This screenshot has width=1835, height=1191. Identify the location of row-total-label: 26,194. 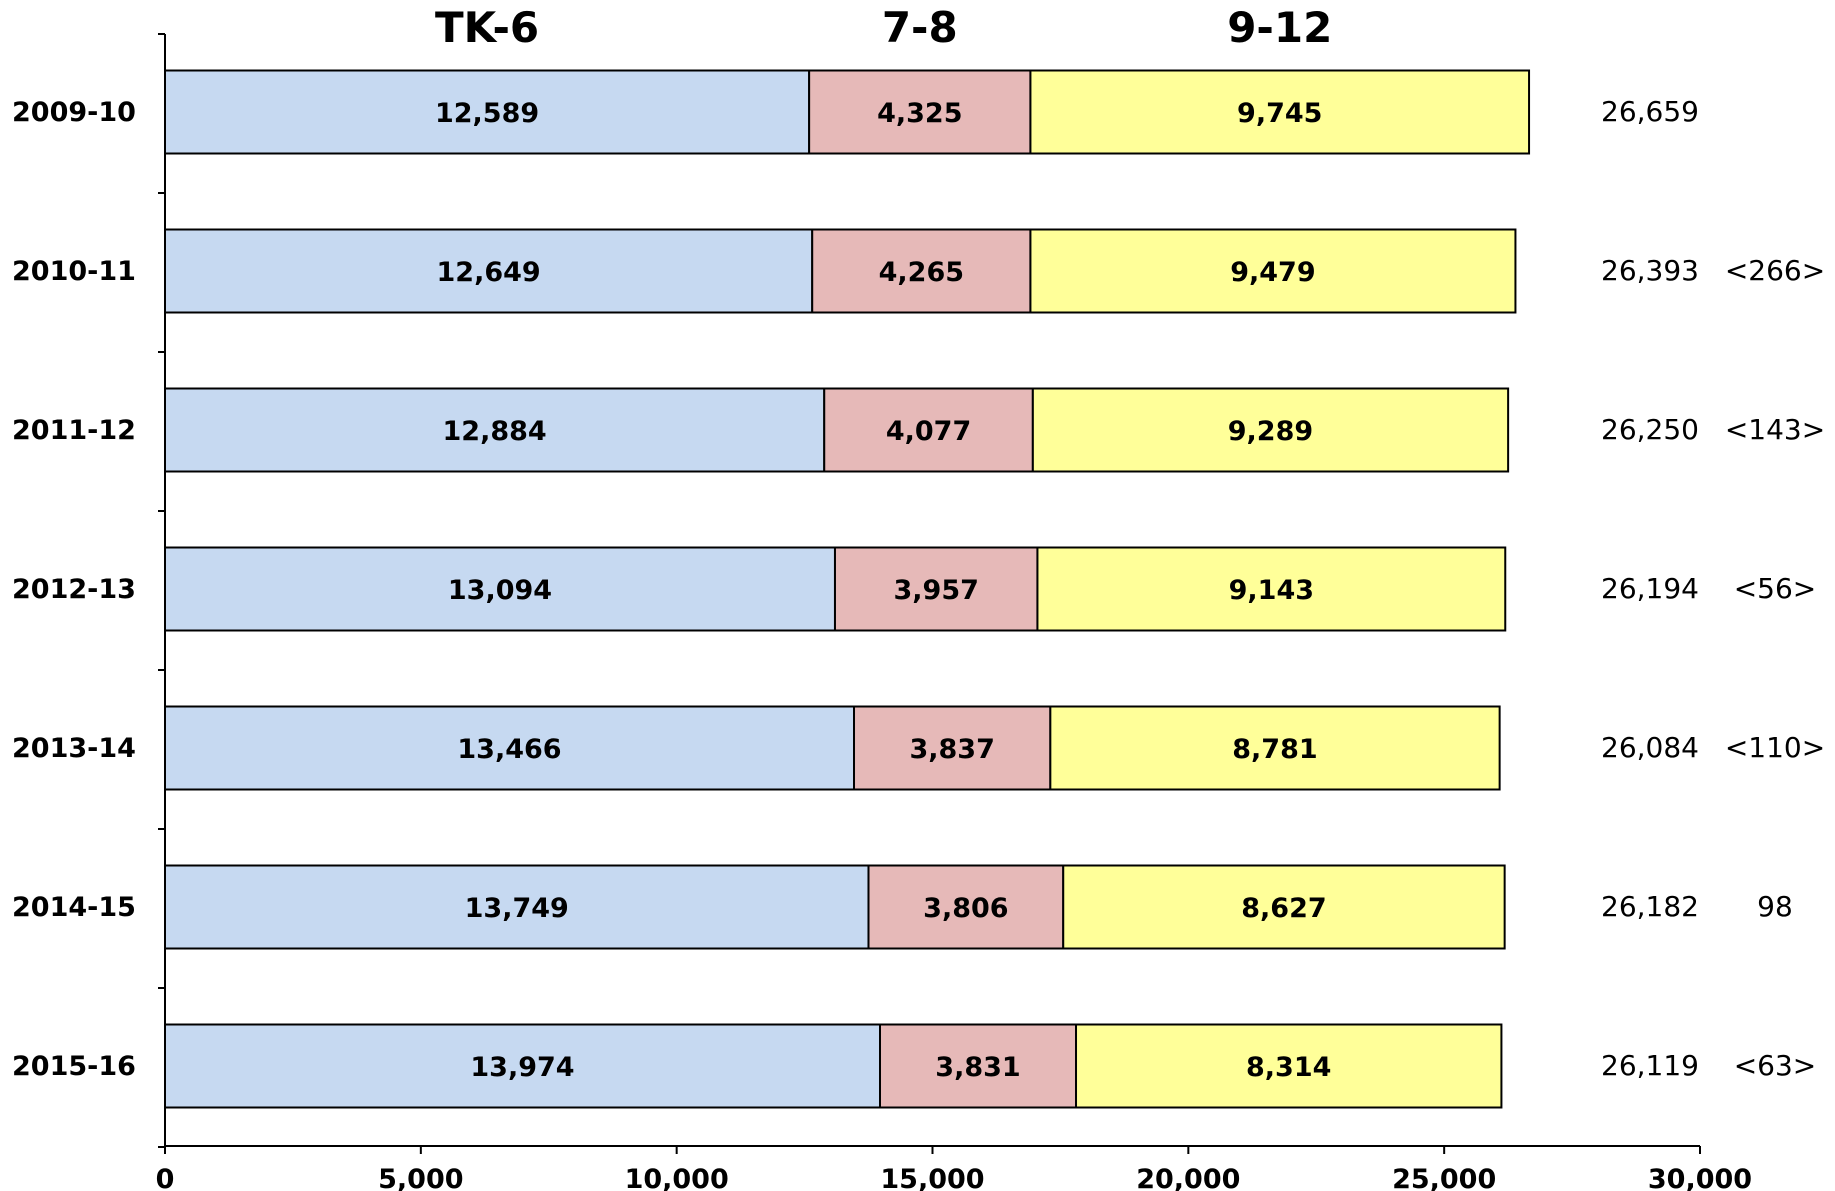
(1650, 588).